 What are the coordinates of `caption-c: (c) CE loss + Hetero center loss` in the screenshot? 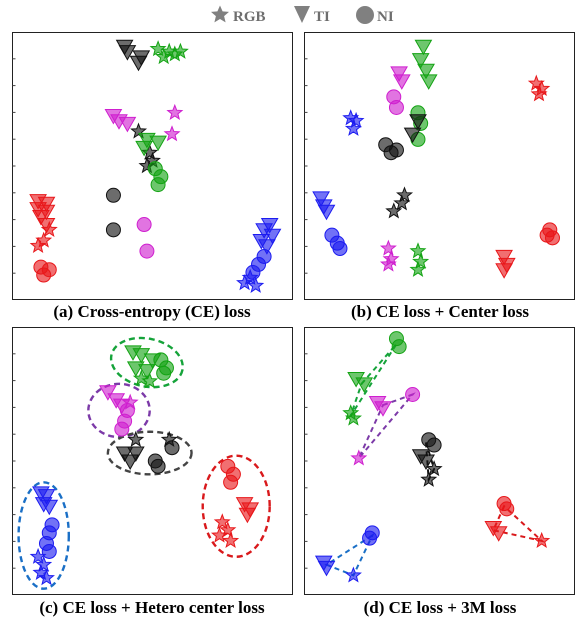 It's located at (152, 607).